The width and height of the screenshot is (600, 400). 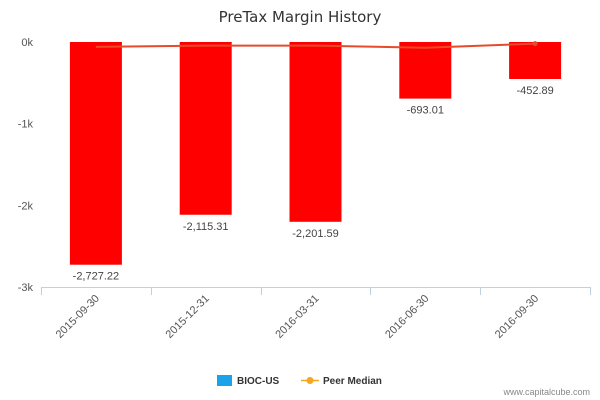 What do you see at coordinates (258, 381) in the screenshot?
I see `legend-bioc-label: BIOC-US` at bounding box center [258, 381].